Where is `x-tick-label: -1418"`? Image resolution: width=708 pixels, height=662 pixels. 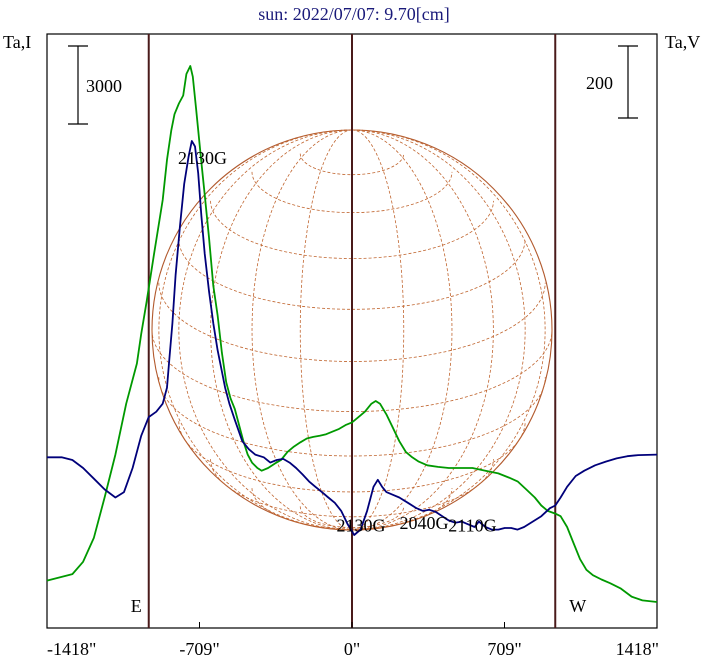
x-tick-label: -1418" is located at coordinates (71, 649).